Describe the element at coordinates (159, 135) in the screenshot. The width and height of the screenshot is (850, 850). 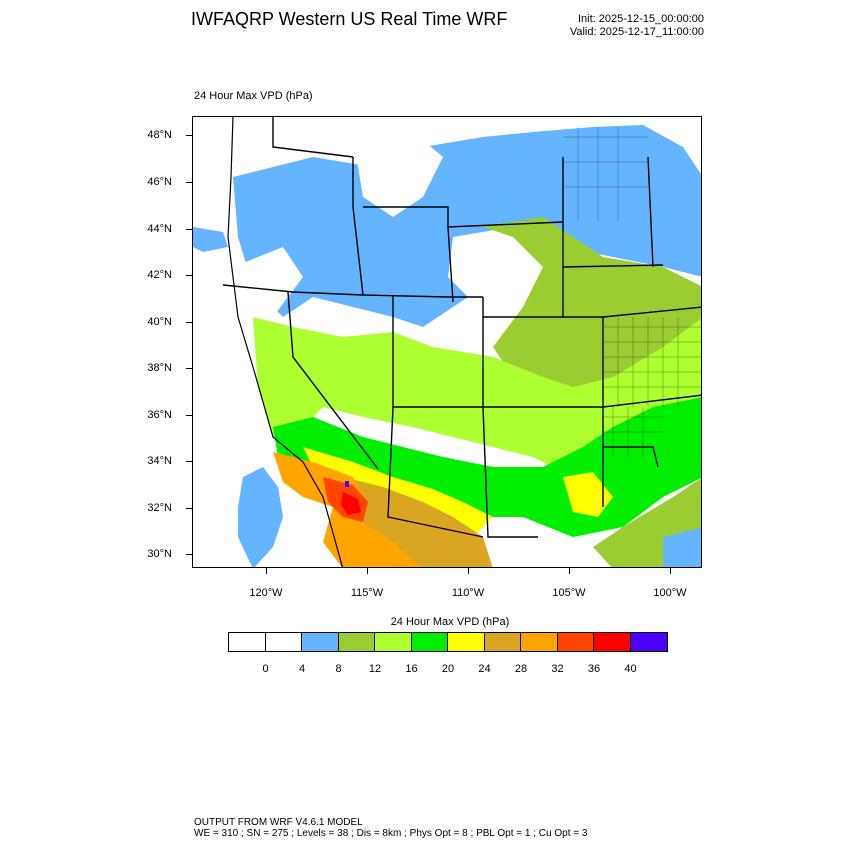
I see `lat-label: 48°N` at that location.